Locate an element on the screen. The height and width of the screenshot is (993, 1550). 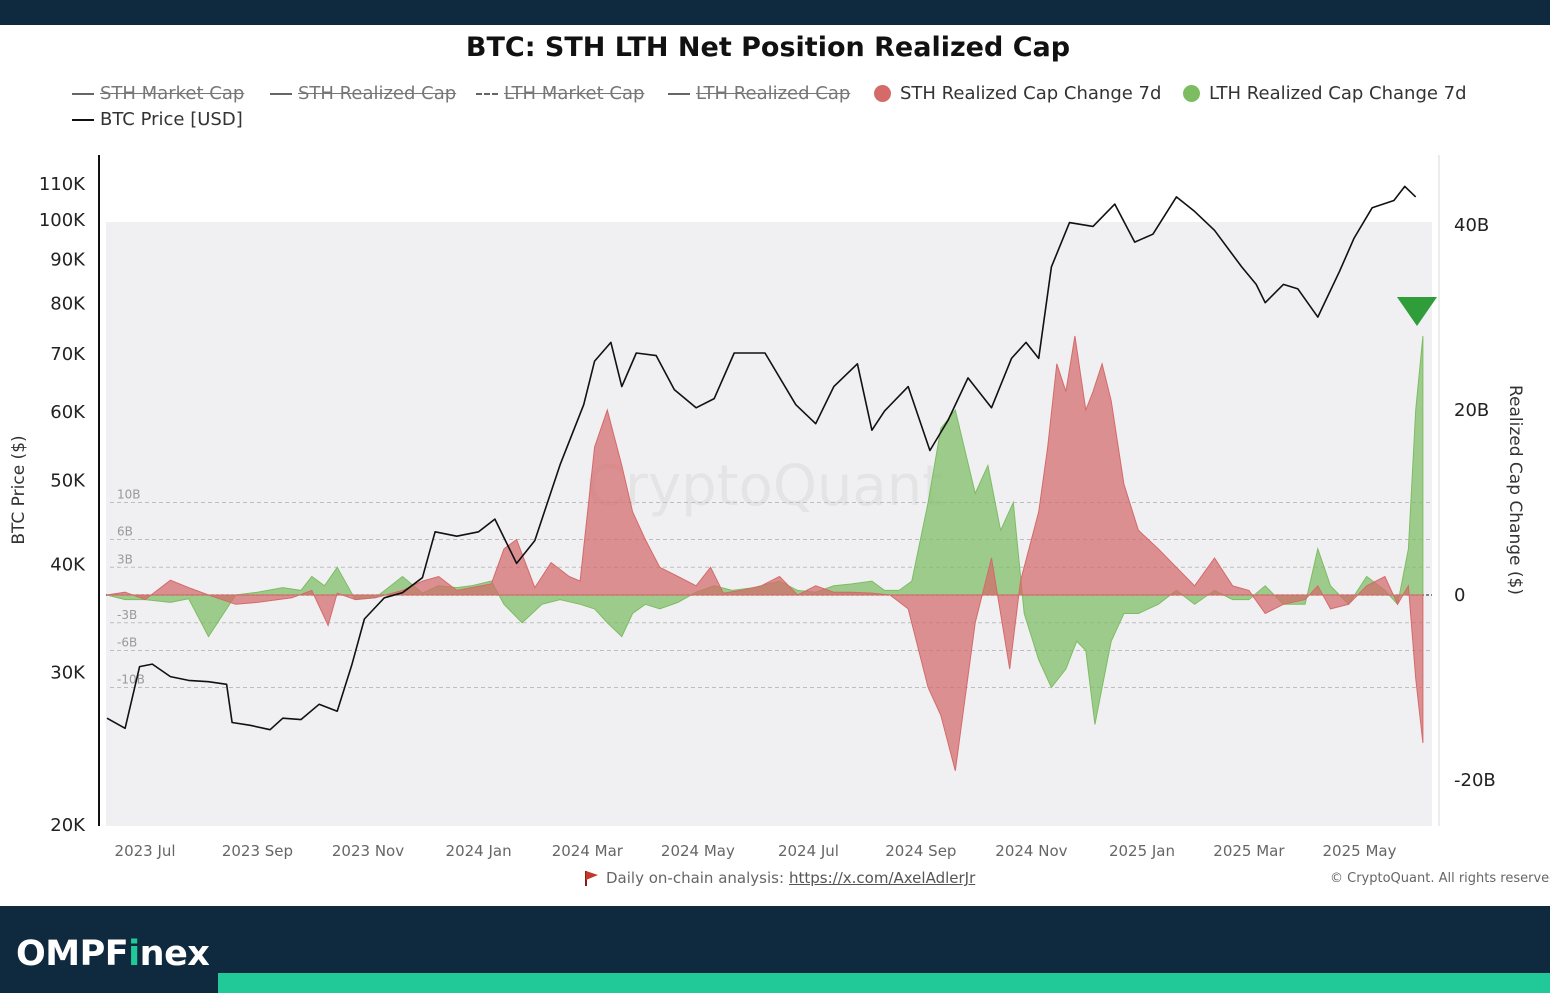
footer-note-label: Daily on-chain analysis: is located at coordinates (695, 878).